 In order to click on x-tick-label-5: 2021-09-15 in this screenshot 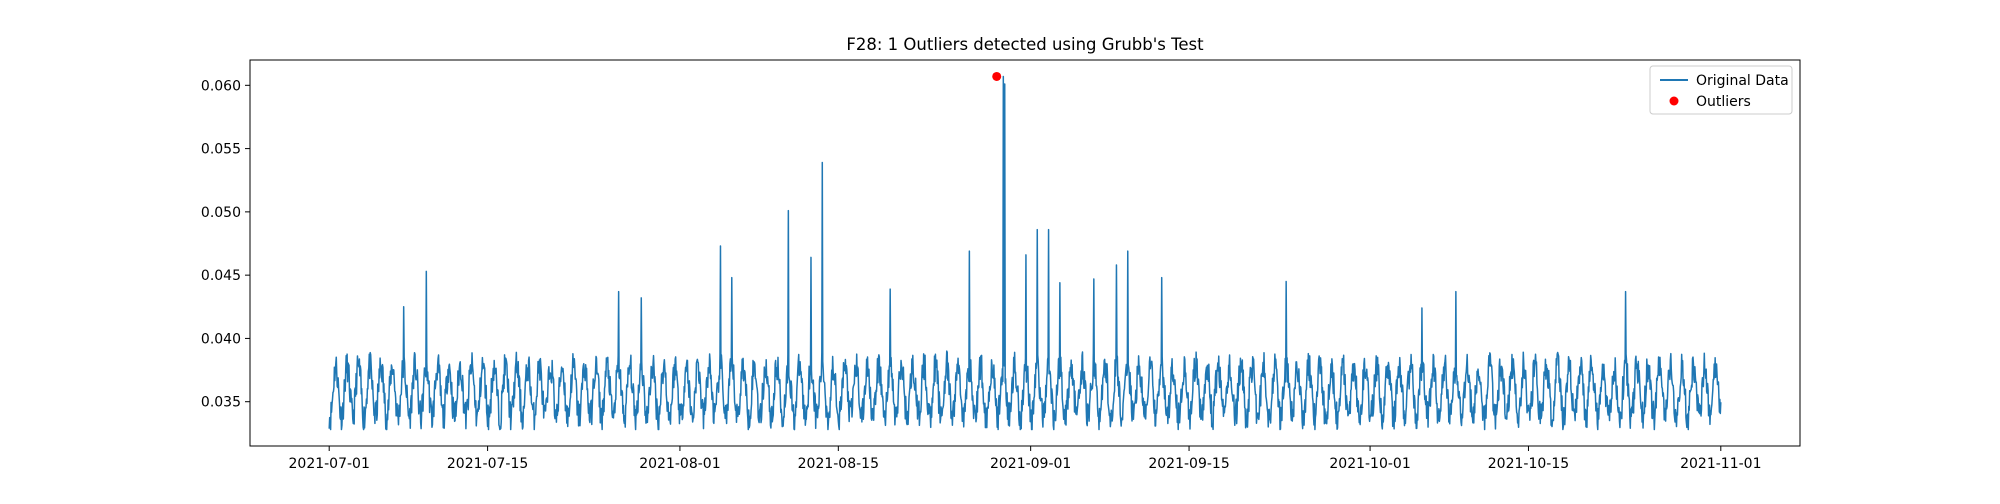, I will do `click(1188, 464)`.